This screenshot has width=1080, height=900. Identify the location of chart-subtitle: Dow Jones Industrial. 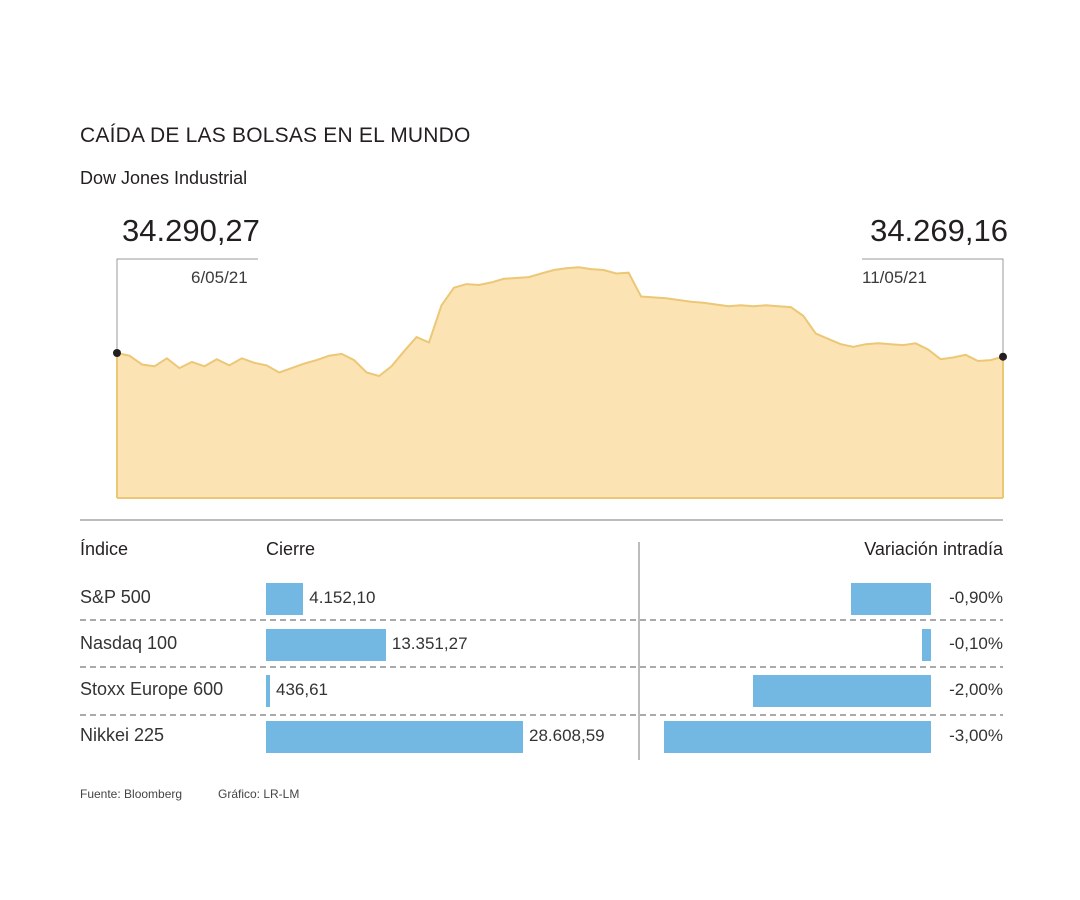
(164, 178).